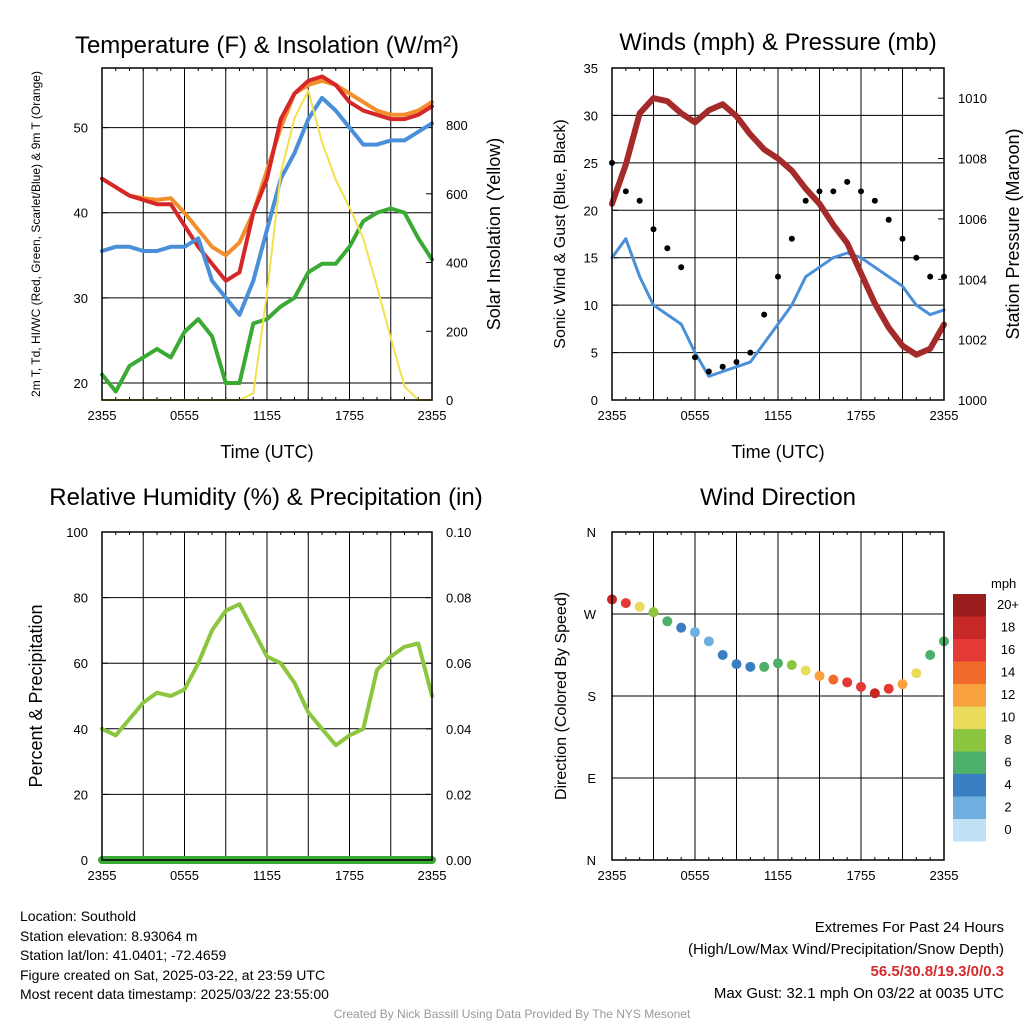 This screenshot has width=1024, height=1024. I want to click on legend-label: 2, so click(1007, 807).